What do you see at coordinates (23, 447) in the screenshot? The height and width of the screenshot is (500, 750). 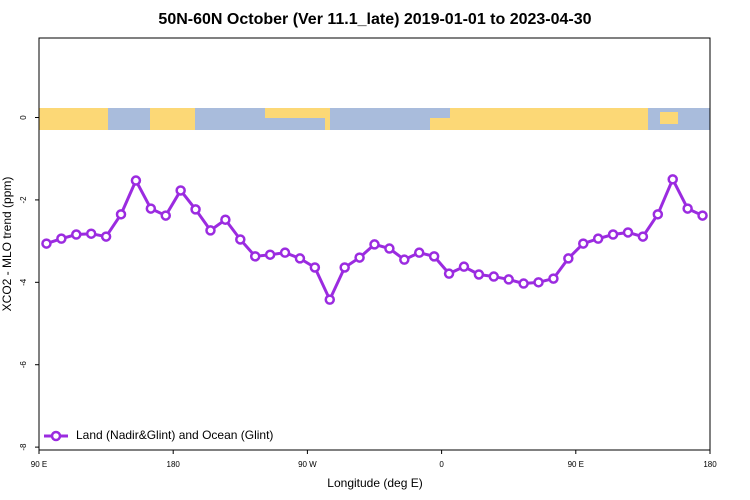 I see `y-tick-label: -8` at bounding box center [23, 447].